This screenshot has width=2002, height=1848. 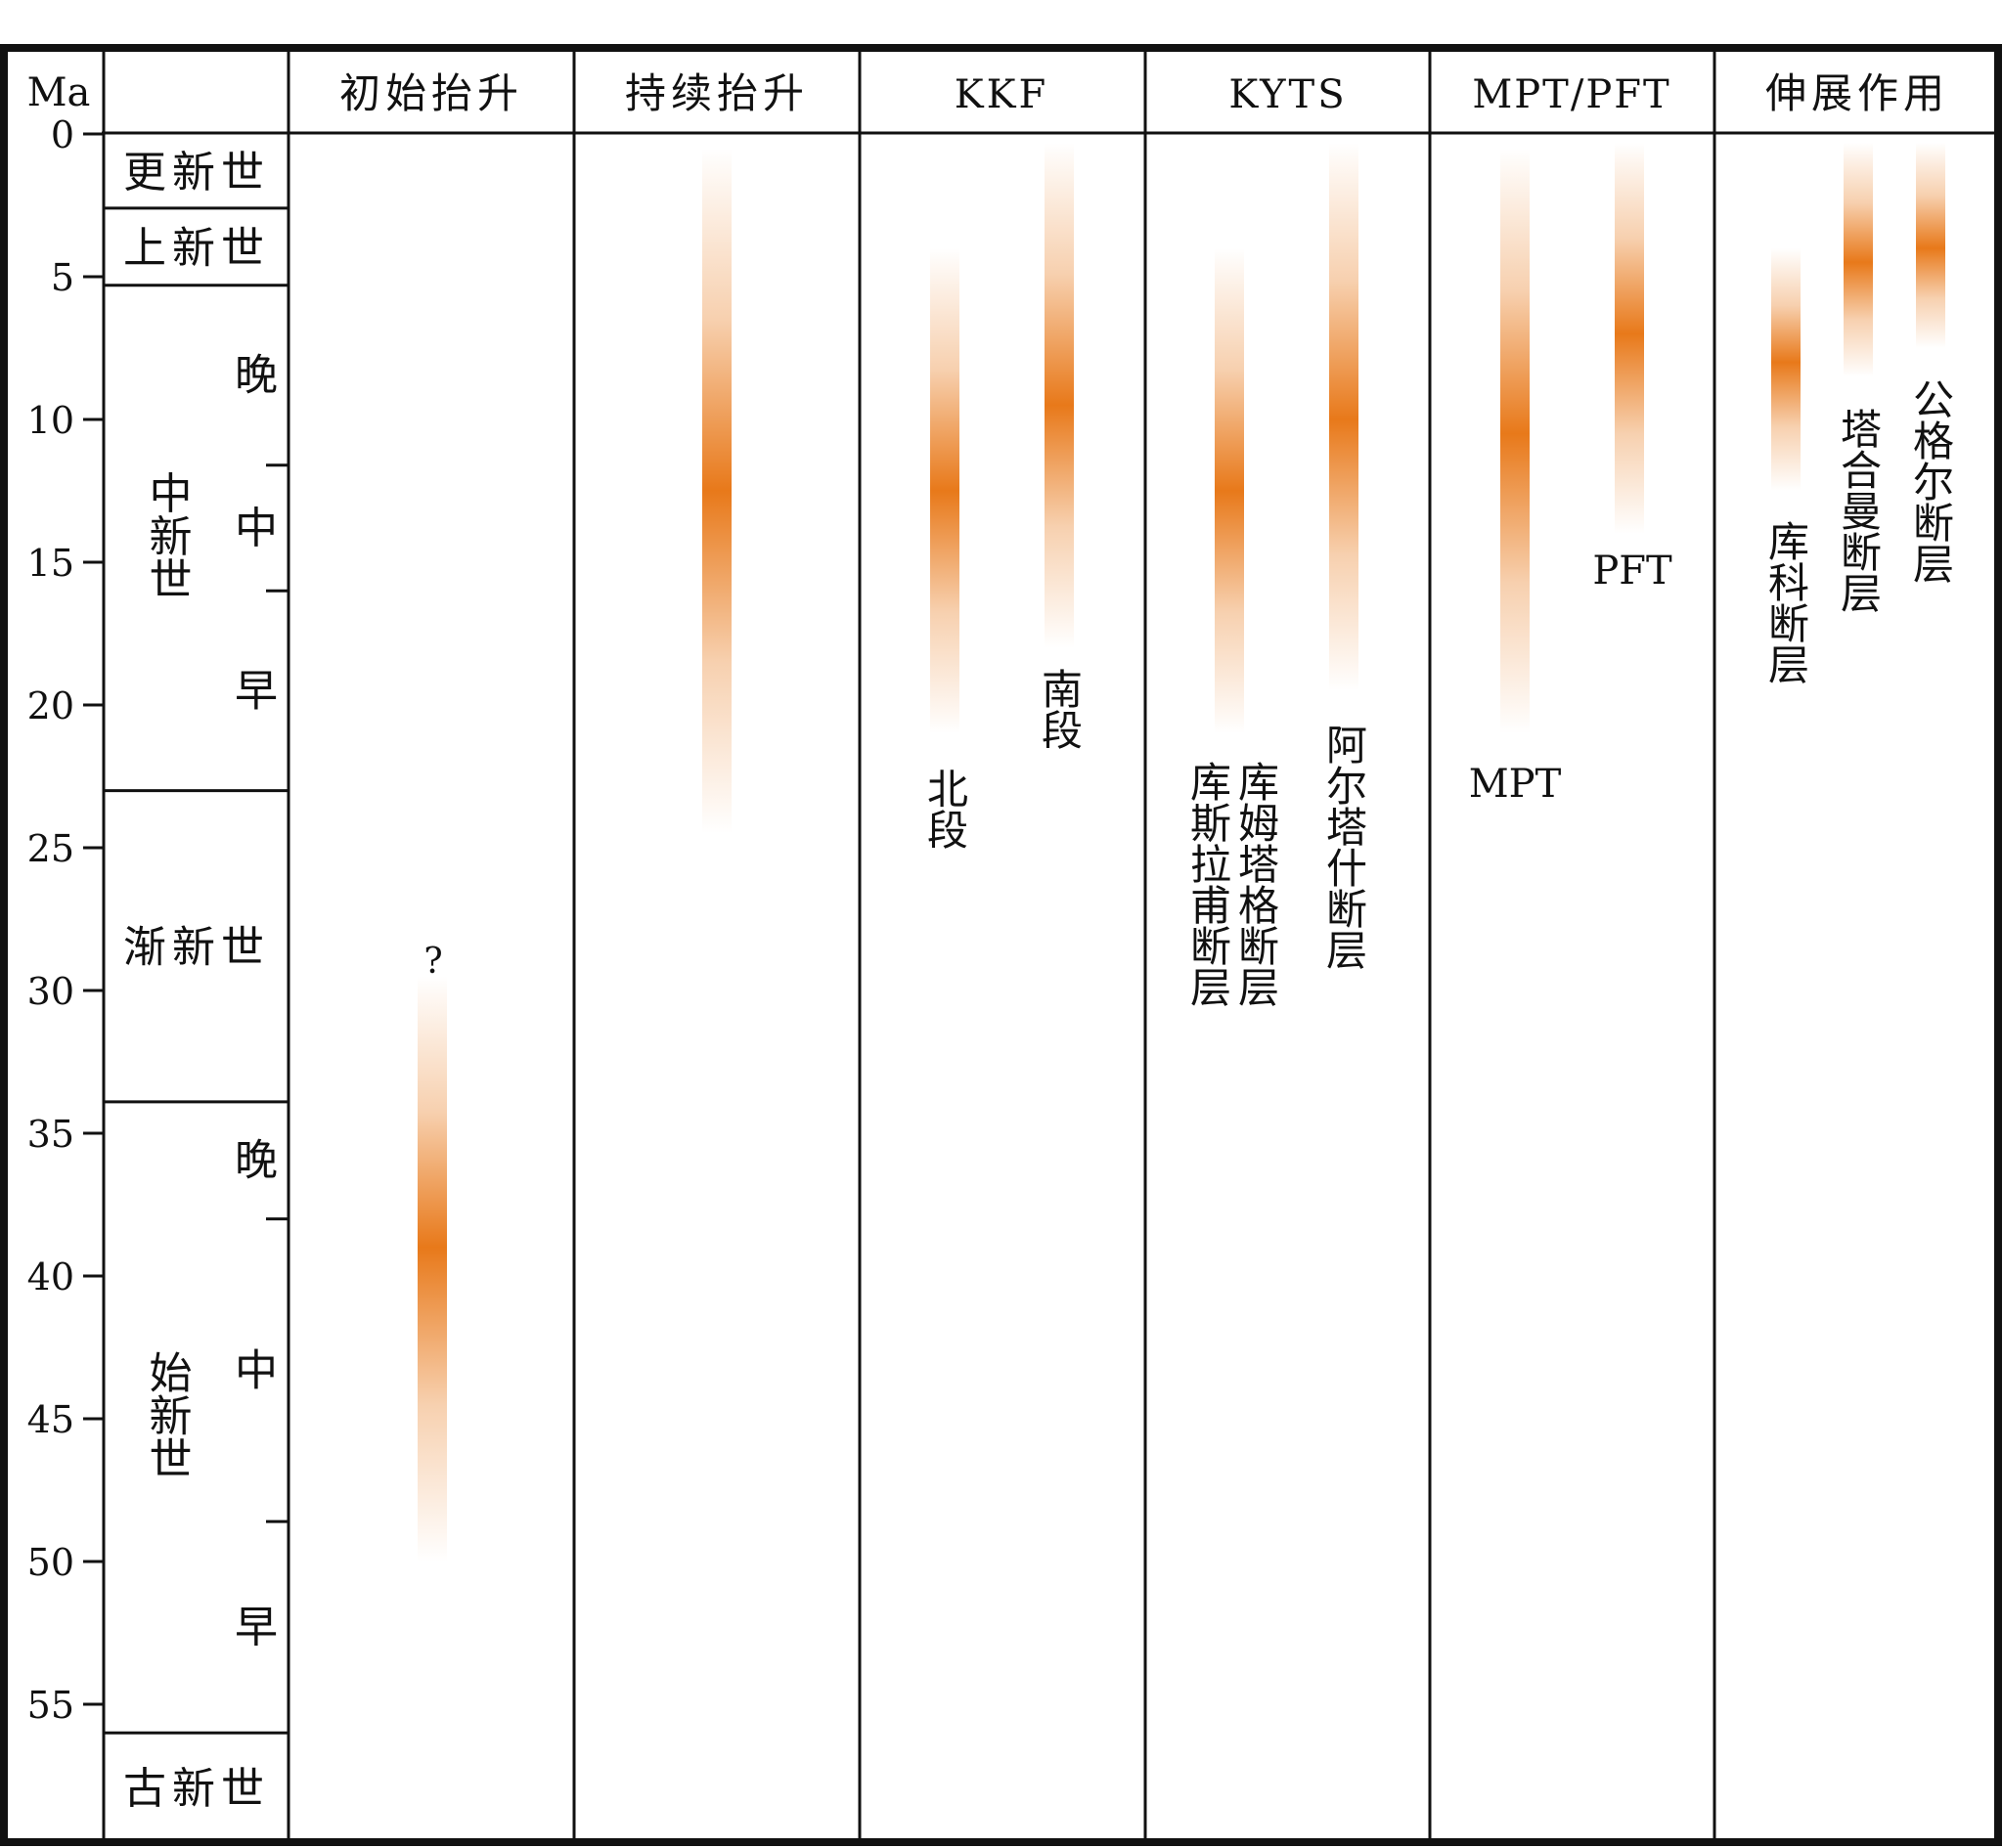 What do you see at coordinates (1060, 709) in the screenshot?
I see `kkf-south-label: 南段` at bounding box center [1060, 709].